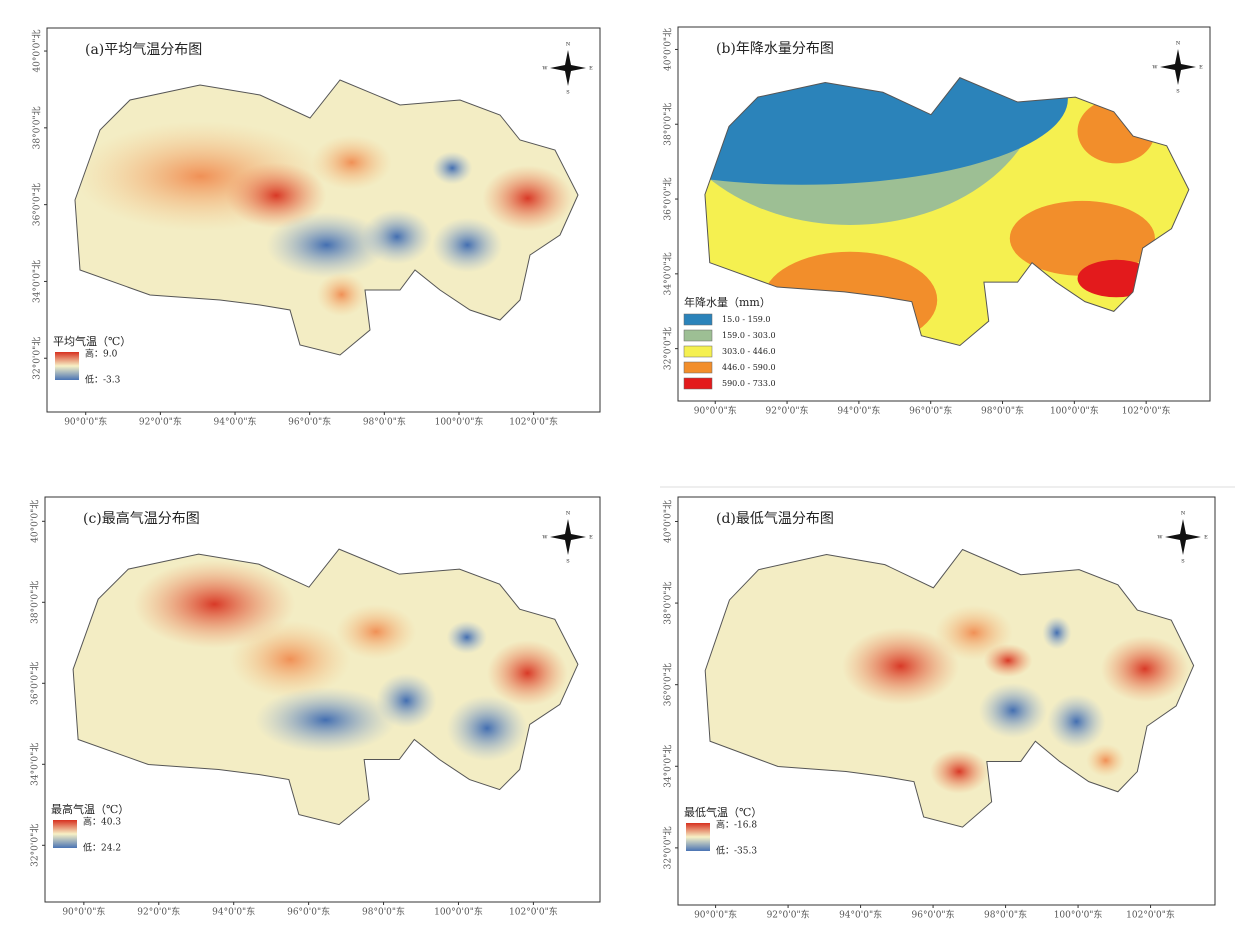  What do you see at coordinates (143, 50) in the screenshot?
I see `panel-title: (a)平均气温分布图` at bounding box center [143, 50].